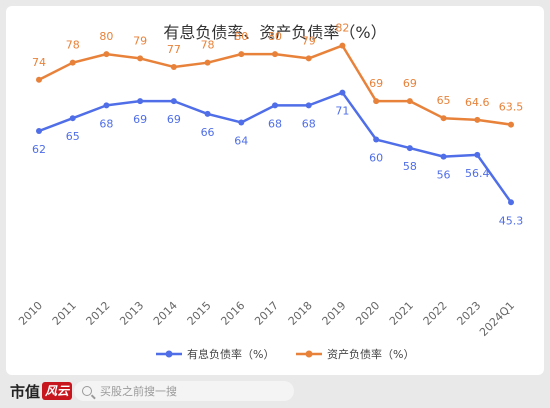  Describe the element at coordinates (342, 111) in the screenshot. I see `data-label: 71` at that location.